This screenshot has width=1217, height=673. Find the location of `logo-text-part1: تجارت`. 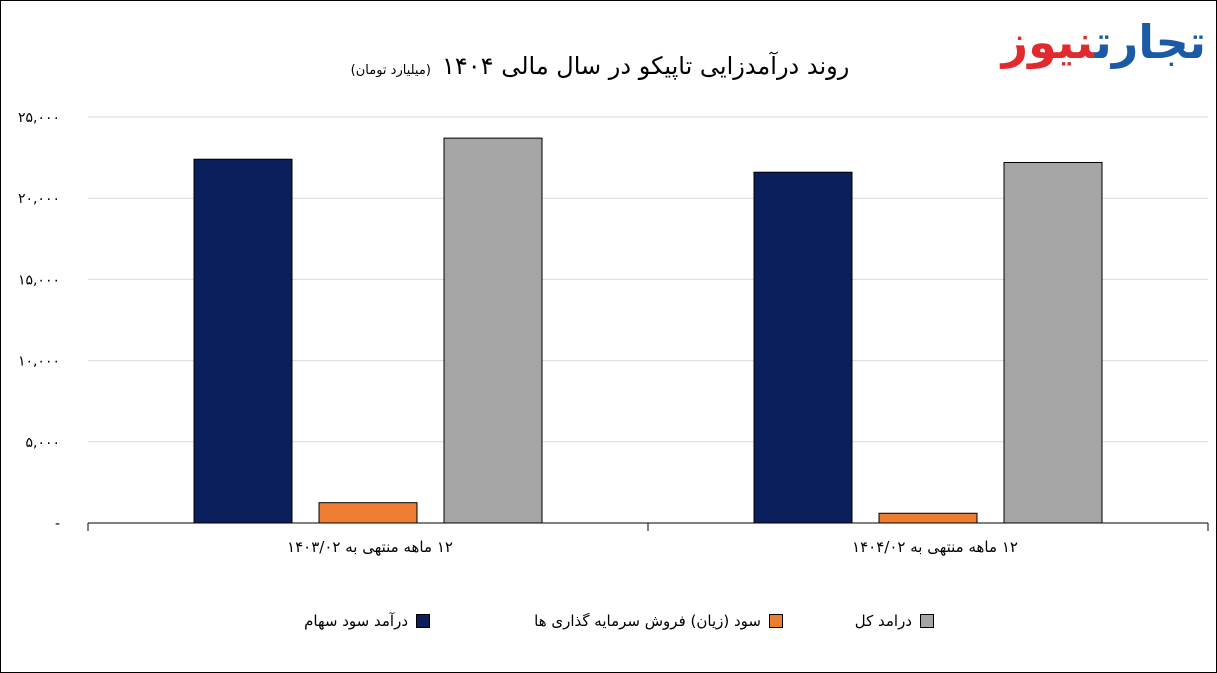

logo-text-part1: تجارت is located at coordinates (1150, 42).